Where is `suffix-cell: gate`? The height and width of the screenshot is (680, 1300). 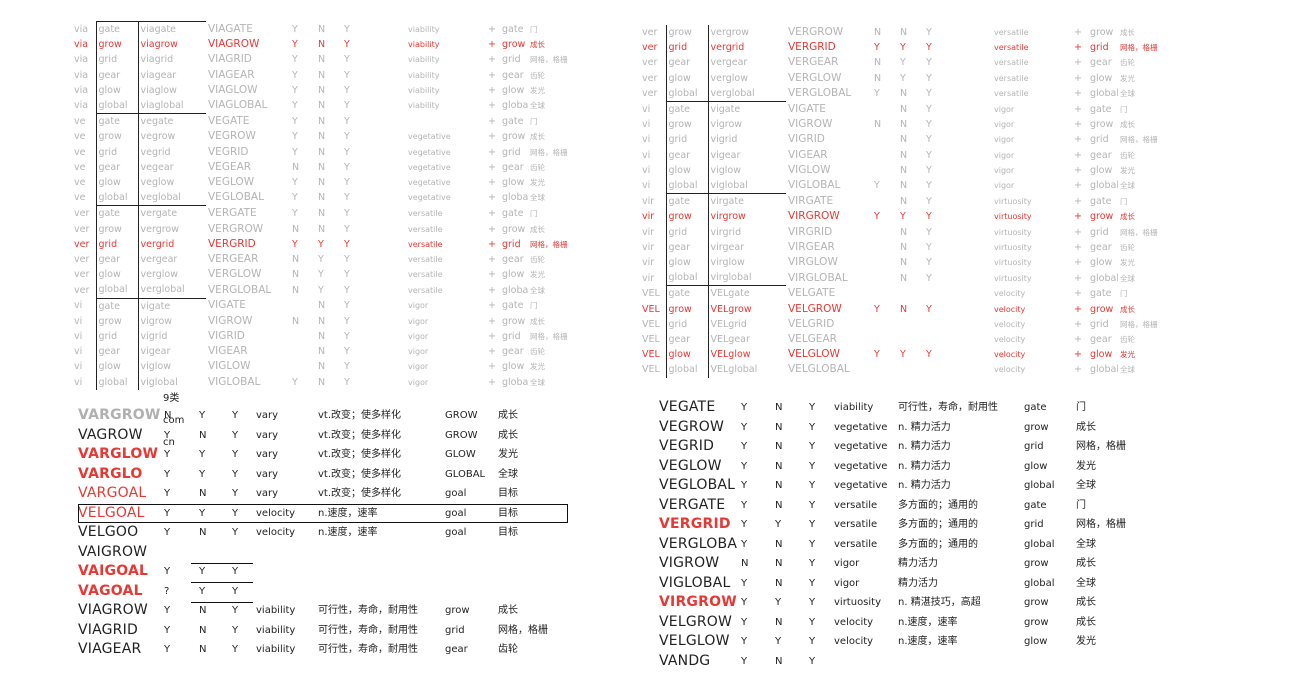
suffix-cell: gate is located at coordinates (116, 121).